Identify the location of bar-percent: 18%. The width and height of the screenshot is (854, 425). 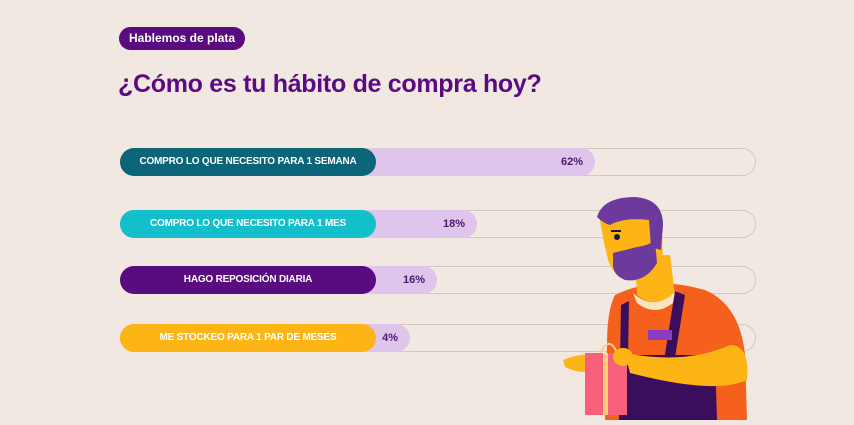
(453, 224).